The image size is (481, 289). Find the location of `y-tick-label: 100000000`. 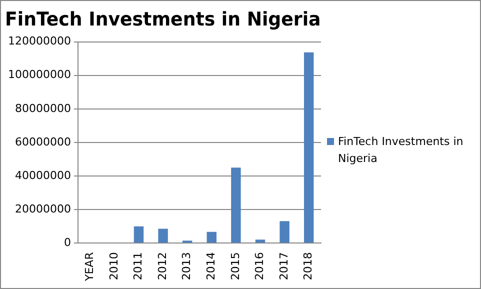

y-tick-label: 100000000 is located at coordinates (39, 75).